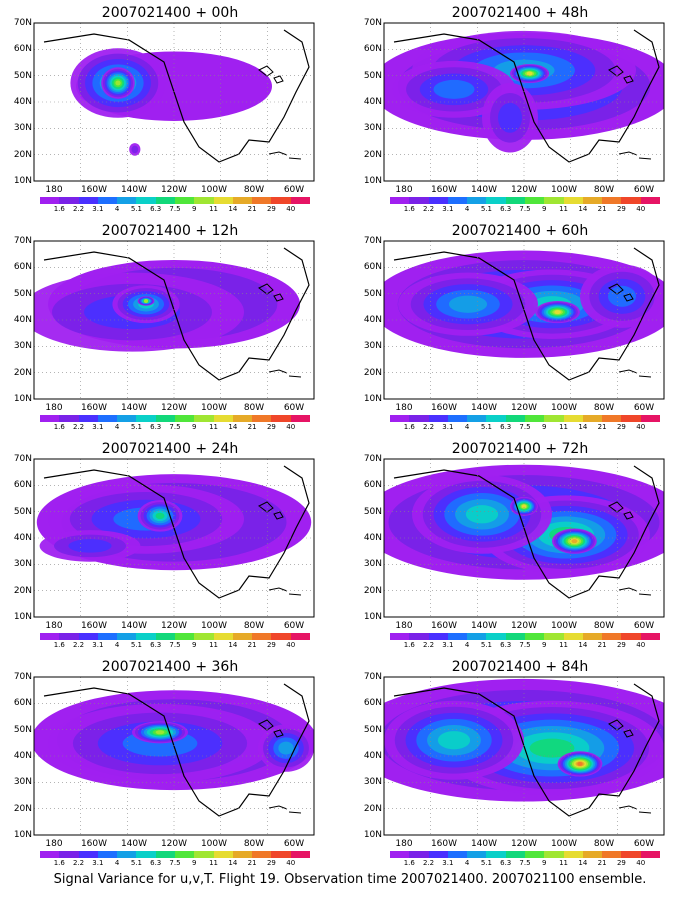  What do you see at coordinates (520, 449) in the screenshot?
I see `panel-title: 2007021400 + 72h` at bounding box center [520, 449].